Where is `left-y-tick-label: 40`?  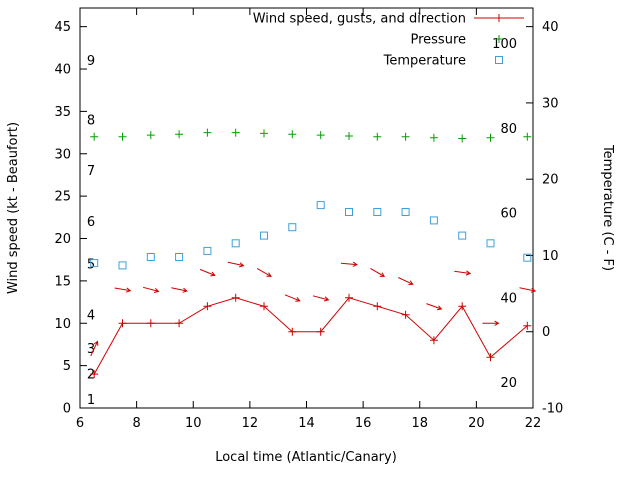
left-y-tick-label: 40 is located at coordinates (62, 70).